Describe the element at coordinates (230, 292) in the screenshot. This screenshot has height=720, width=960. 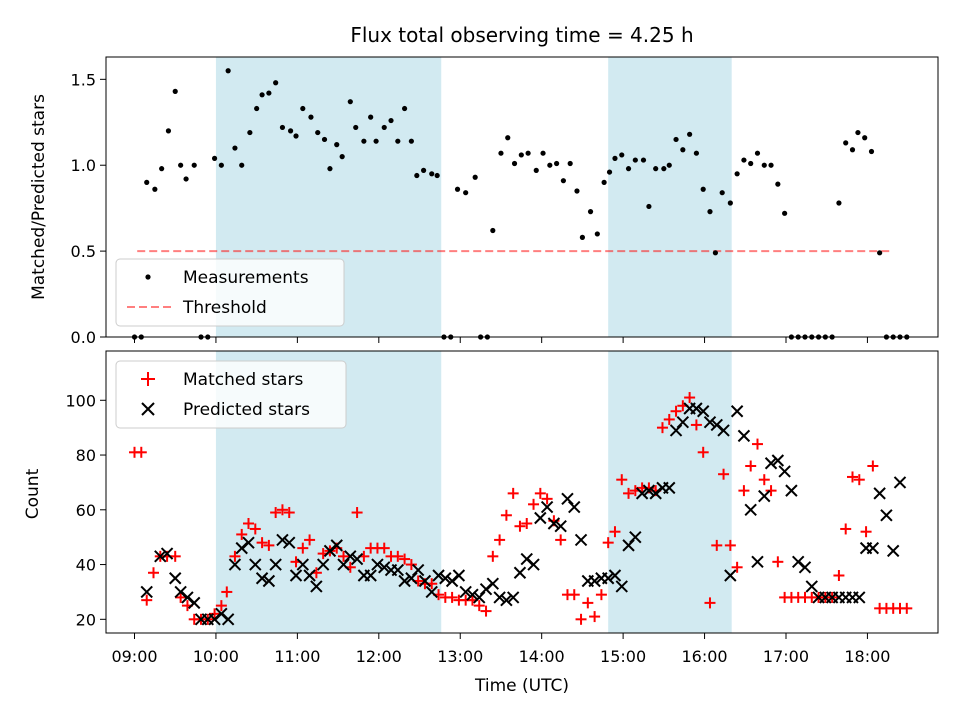
I see `top-legend: Measurements Threshold` at that location.